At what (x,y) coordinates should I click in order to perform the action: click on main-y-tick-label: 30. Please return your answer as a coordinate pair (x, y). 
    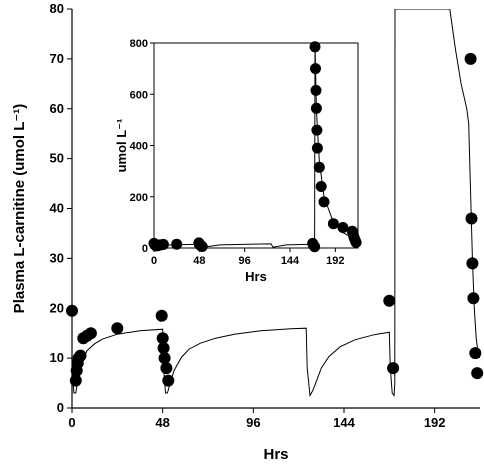
    Looking at the image, I should click on (57, 257).